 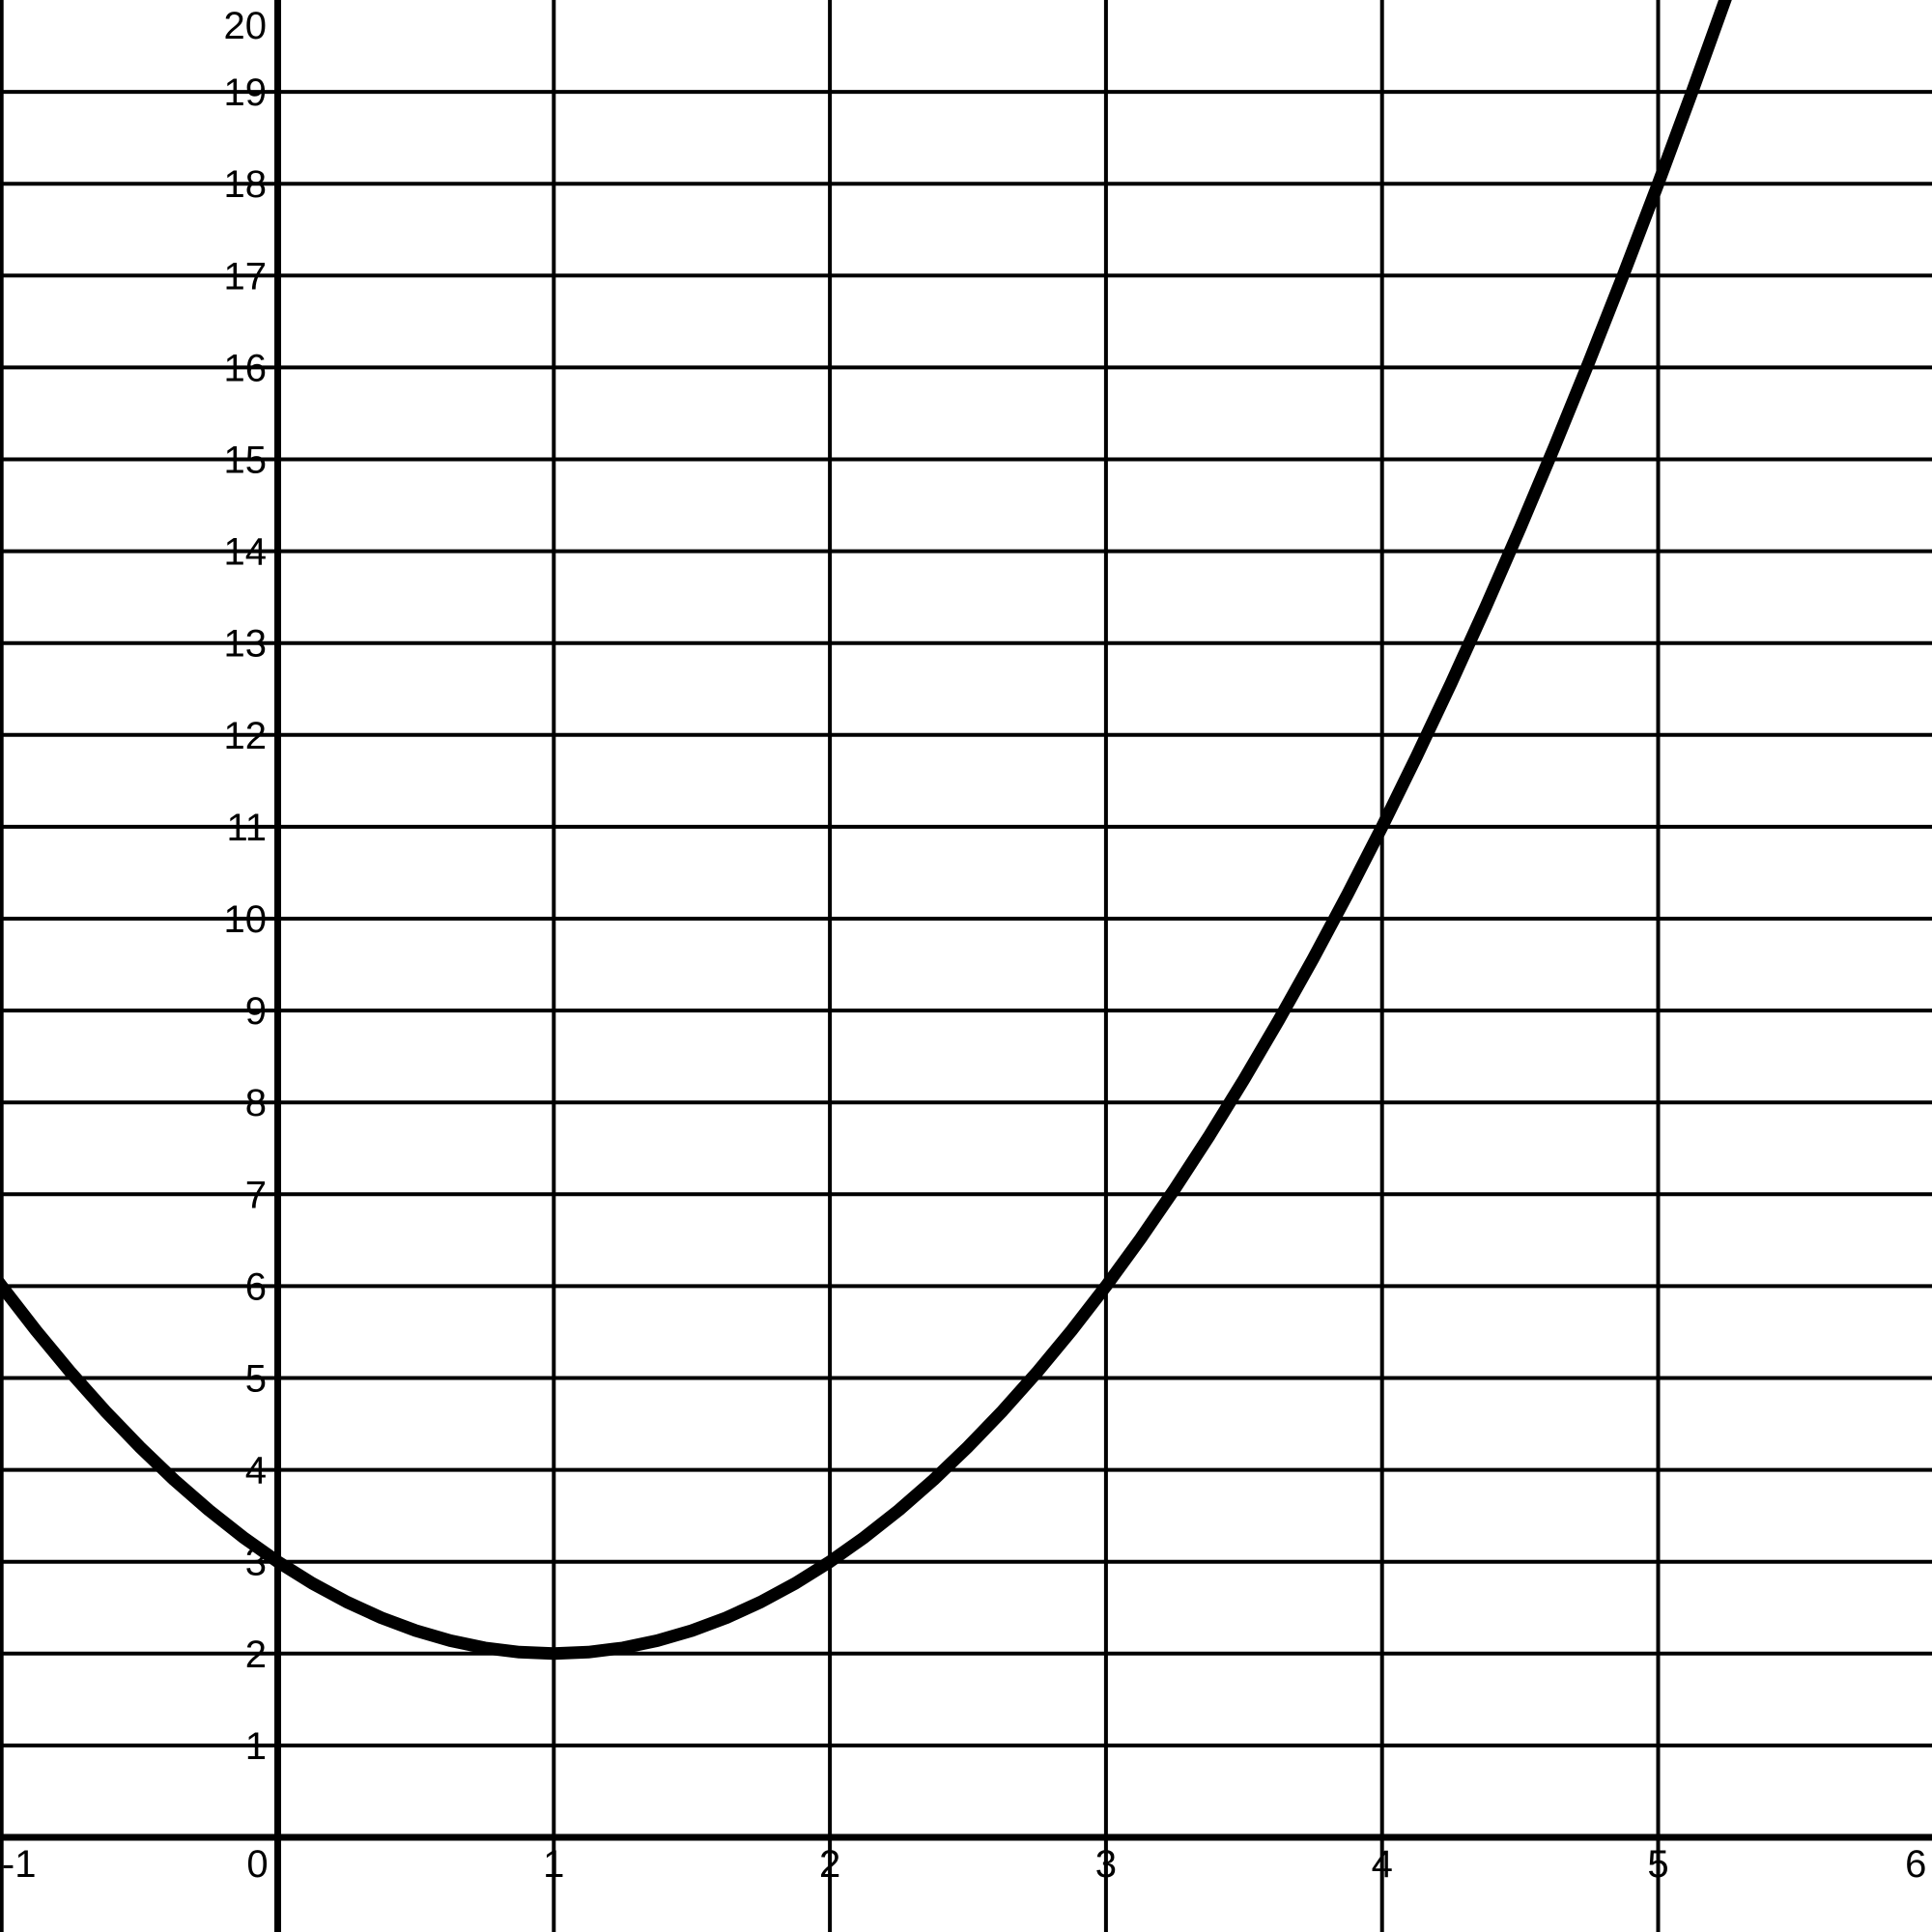 I want to click on x-tick-label: -1, so click(x=19, y=1864).